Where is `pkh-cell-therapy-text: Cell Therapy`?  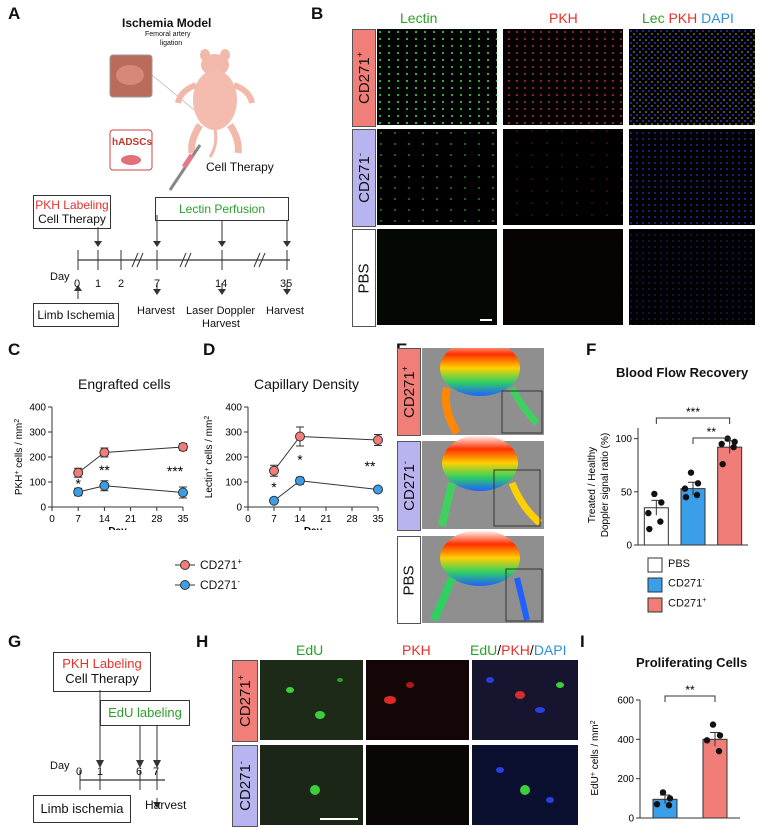
pkh-cell-therapy-text: Cell Therapy is located at coordinates (72, 219).